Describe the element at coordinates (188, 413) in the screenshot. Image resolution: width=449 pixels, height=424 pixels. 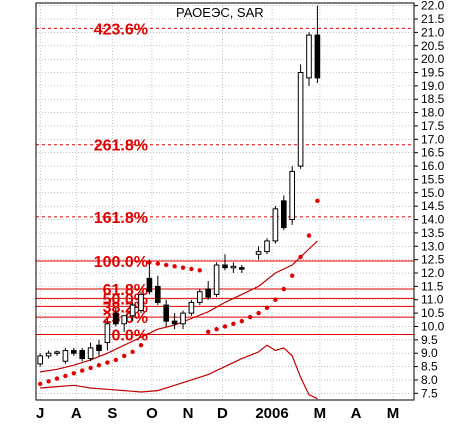
I see `x-tick-label: N` at that location.